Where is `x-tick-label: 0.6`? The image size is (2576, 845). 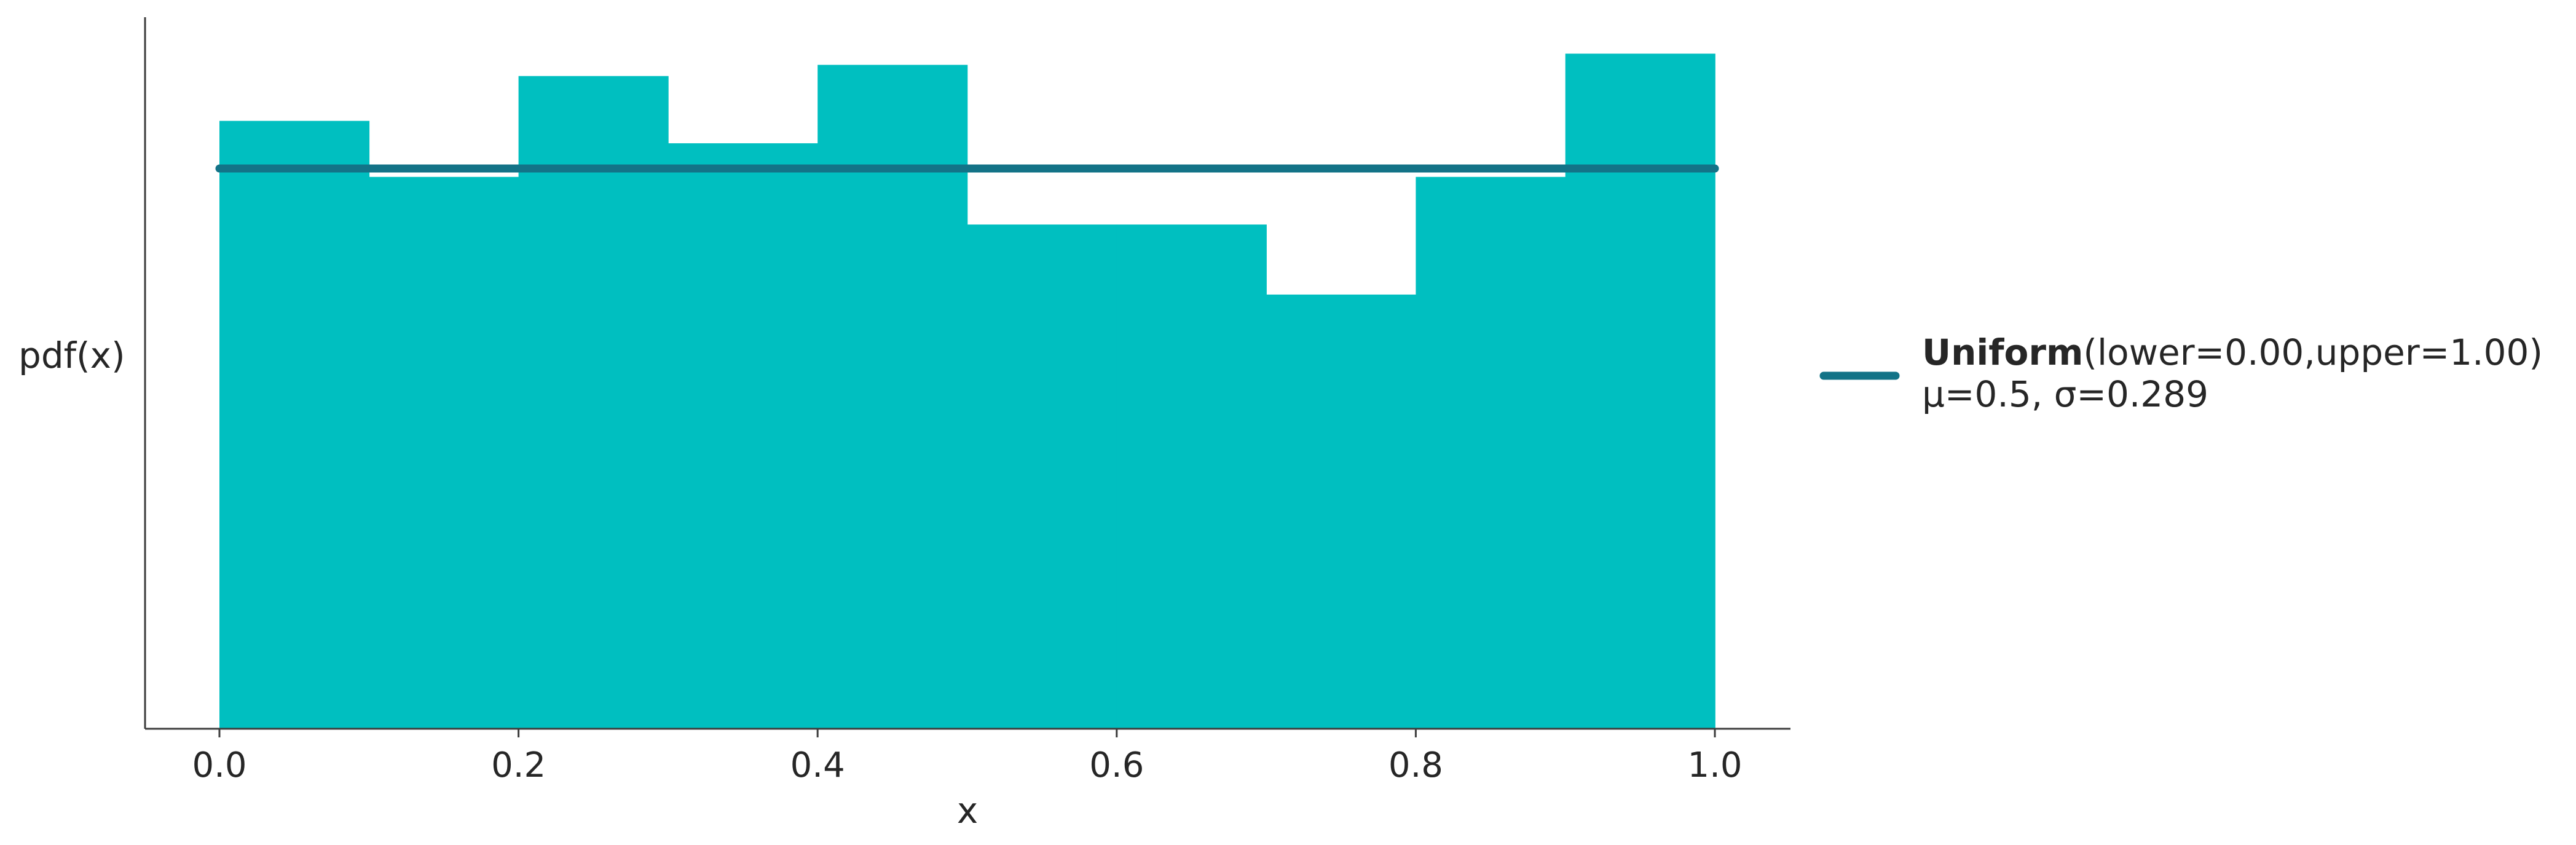
x-tick-label: 0.6 is located at coordinates (1117, 765).